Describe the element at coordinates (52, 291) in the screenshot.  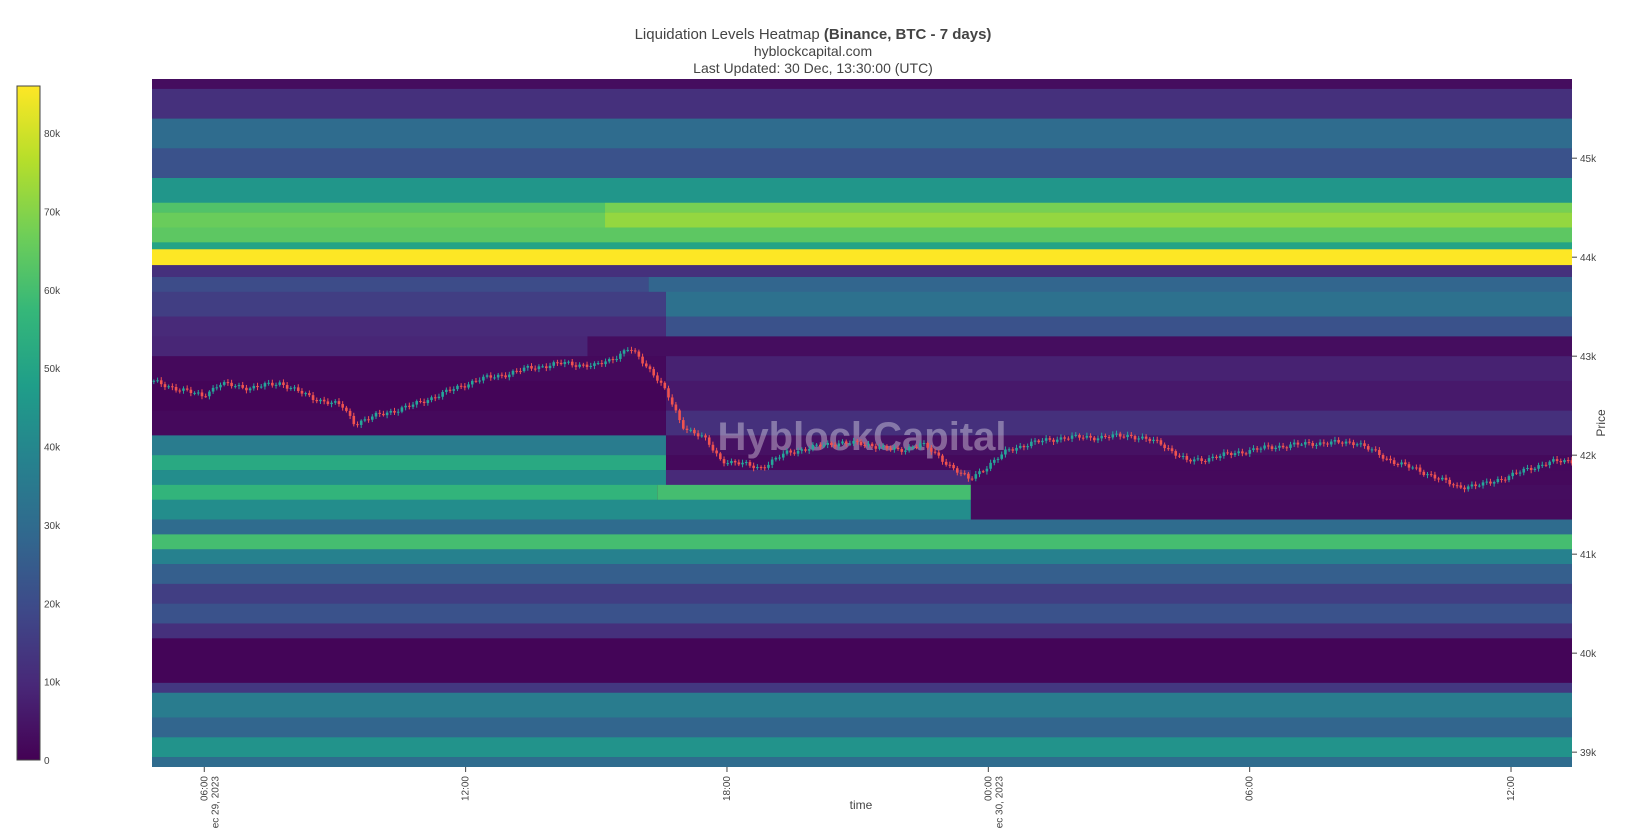
I see `colorbar-tick-label: 60k` at that location.